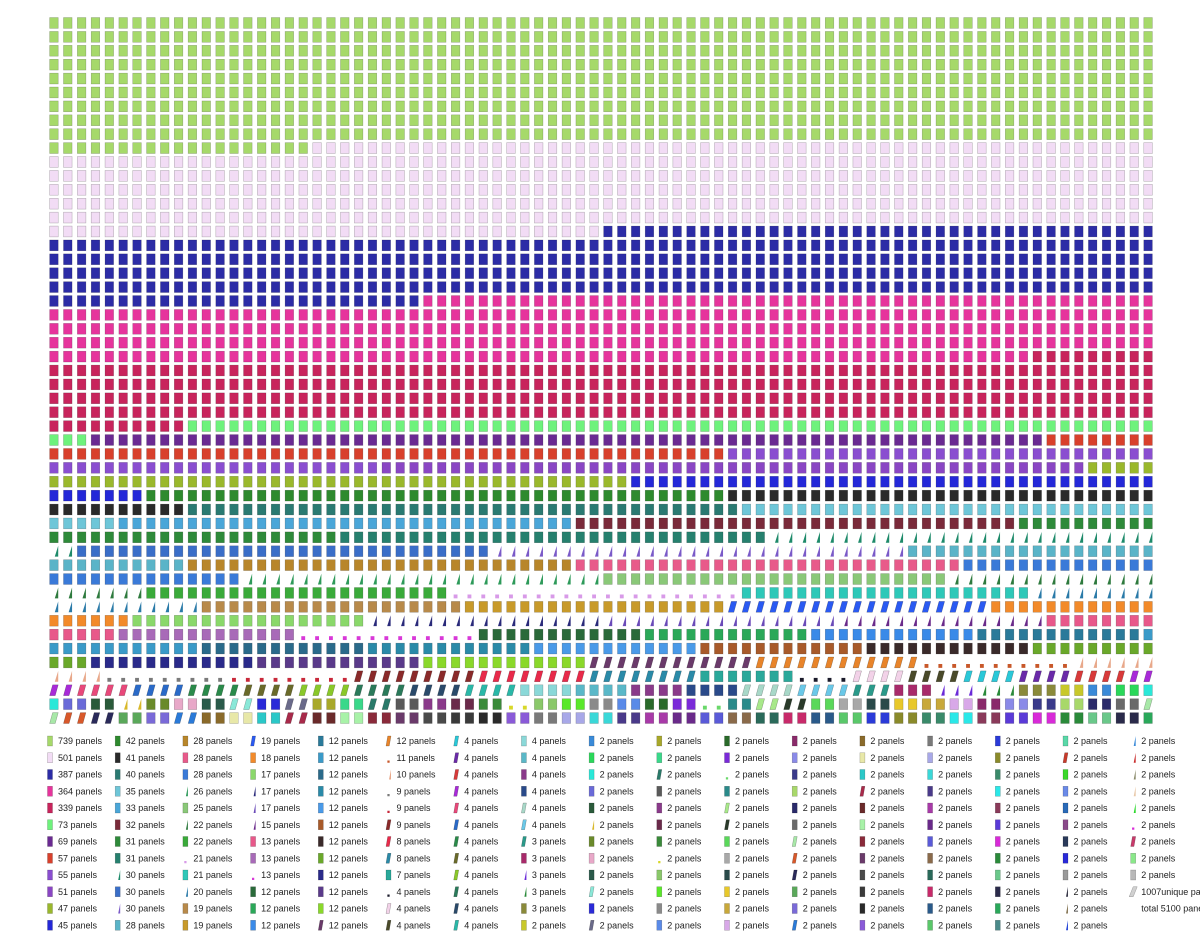 This screenshot has height=943, width=1200. What do you see at coordinates (146, 825) in the screenshot?
I see `legend-label: 32 panels` at bounding box center [146, 825].